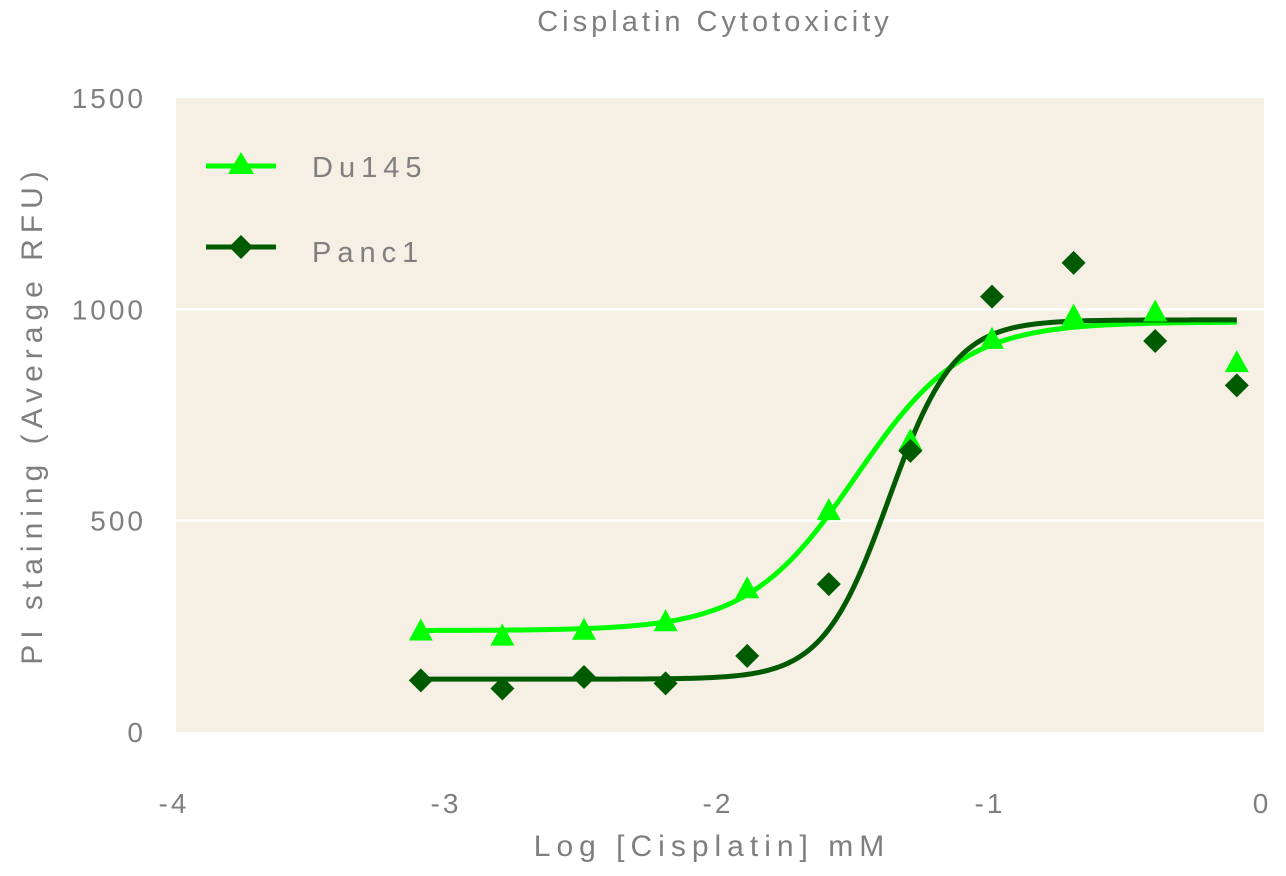 The width and height of the screenshot is (1286, 876). Describe the element at coordinates (32, 415) in the screenshot. I see `y-axis-label: PI staining (Average RFU)` at that location.